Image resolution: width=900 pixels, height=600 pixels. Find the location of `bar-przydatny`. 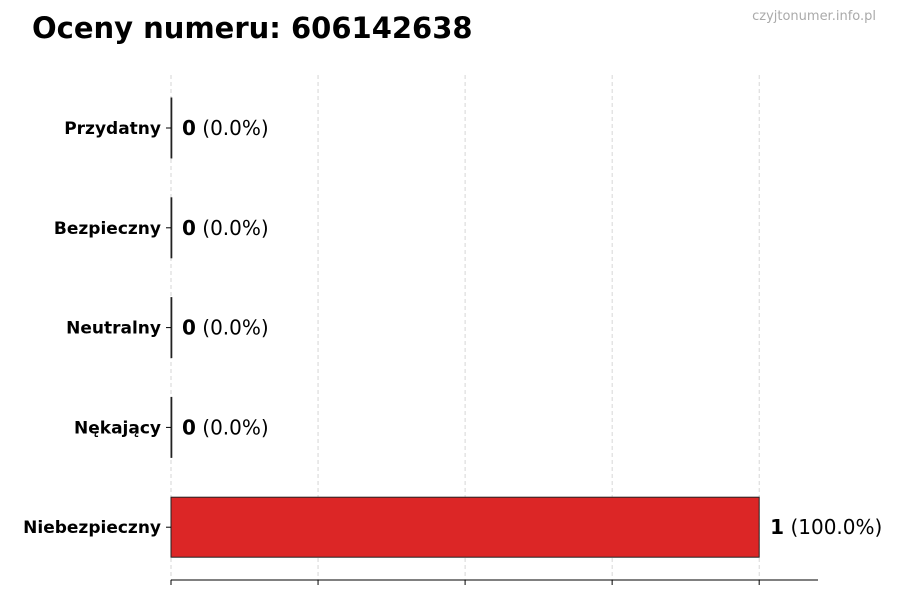

bar-przydatny is located at coordinates (171, 128).